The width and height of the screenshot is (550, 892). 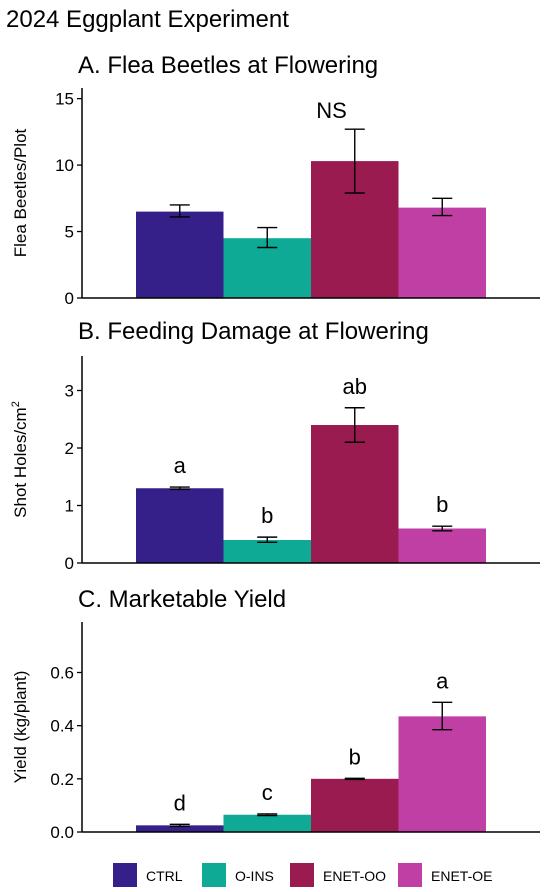 I want to click on y-tick-label: 0.4, so click(x=62, y=726).